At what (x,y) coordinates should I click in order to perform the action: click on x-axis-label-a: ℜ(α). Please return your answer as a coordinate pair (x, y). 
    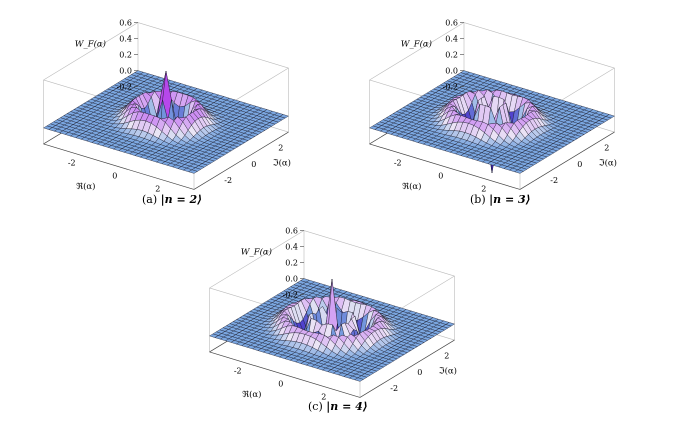
    Looking at the image, I should click on (85, 186).